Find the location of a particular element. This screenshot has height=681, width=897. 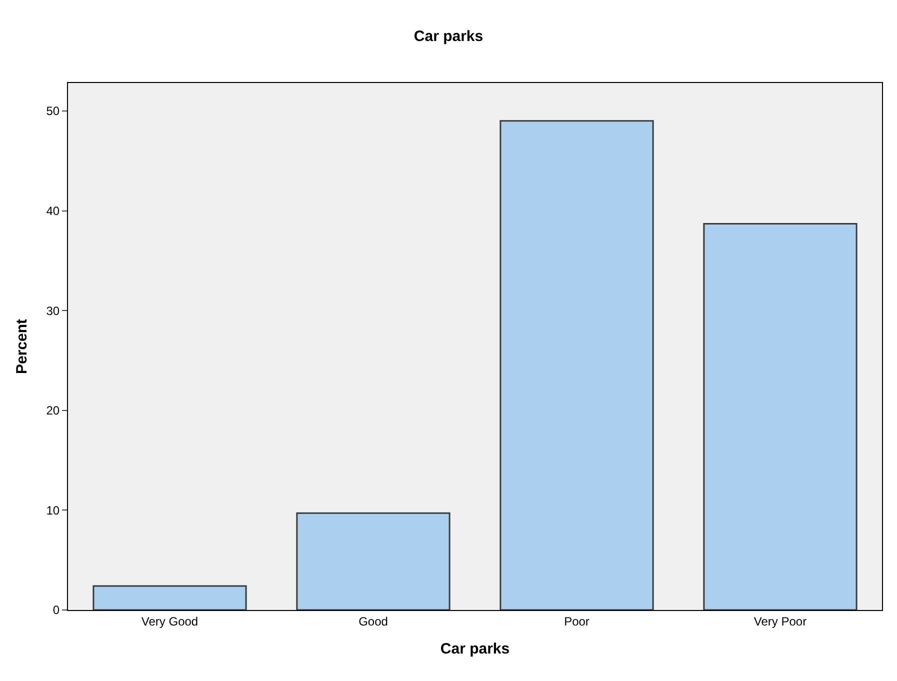

y-axis-title: Percent is located at coordinates (21, 346).